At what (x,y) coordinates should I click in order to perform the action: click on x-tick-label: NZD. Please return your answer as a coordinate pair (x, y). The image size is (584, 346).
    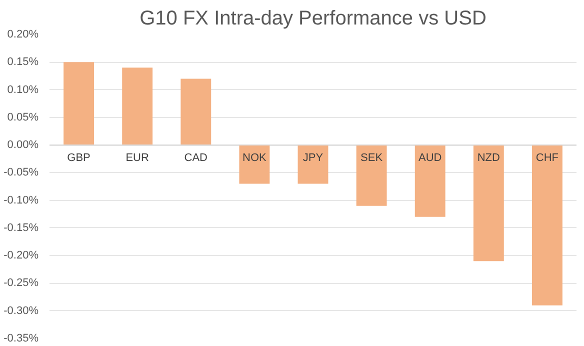
    Looking at the image, I should click on (488, 158).